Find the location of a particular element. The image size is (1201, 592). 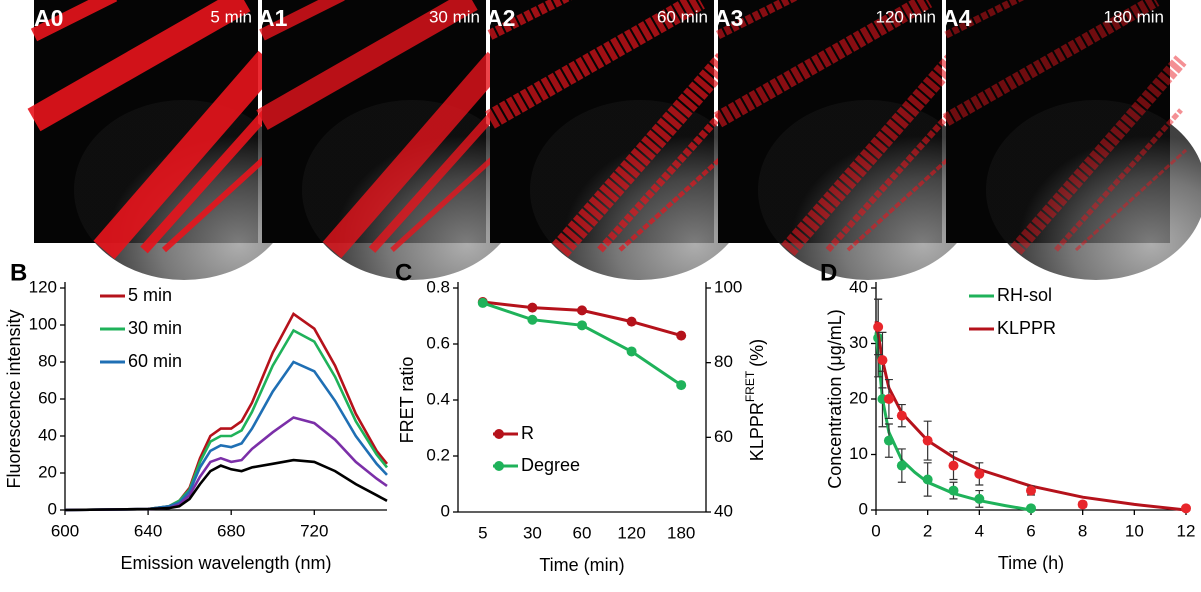

x-tick-label: 680 is located at coordinates (231, 530).